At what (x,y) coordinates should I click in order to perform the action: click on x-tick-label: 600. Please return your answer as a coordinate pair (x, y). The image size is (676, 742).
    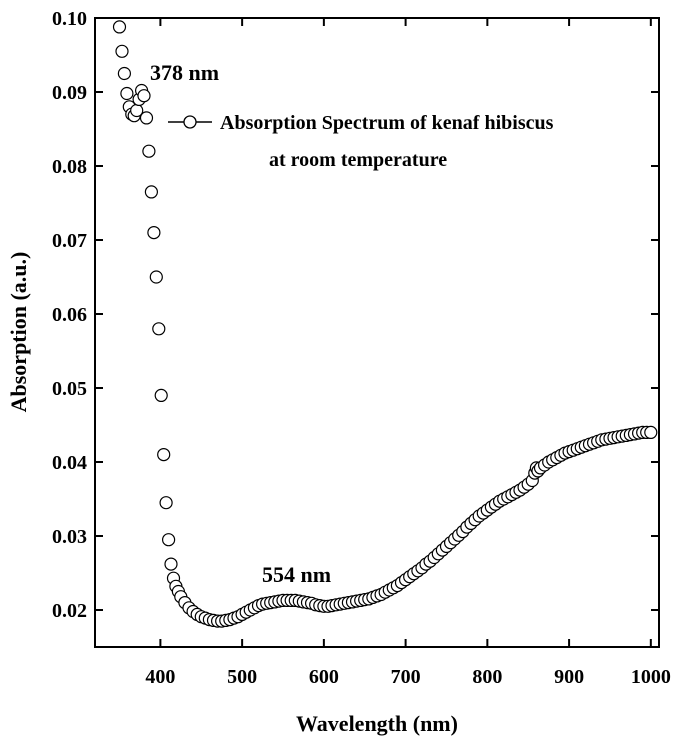
    Looking at the image, I should click on (324, 677).